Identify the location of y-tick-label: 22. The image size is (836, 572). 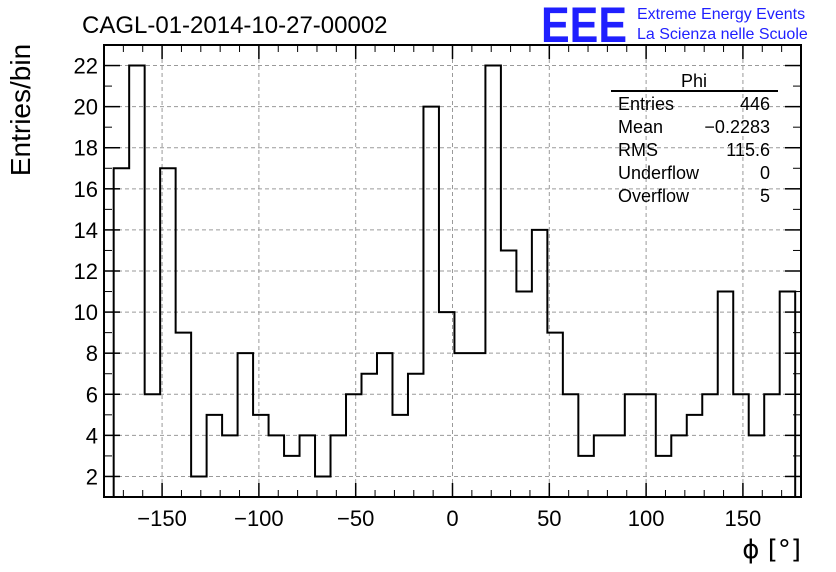
(86, 66).